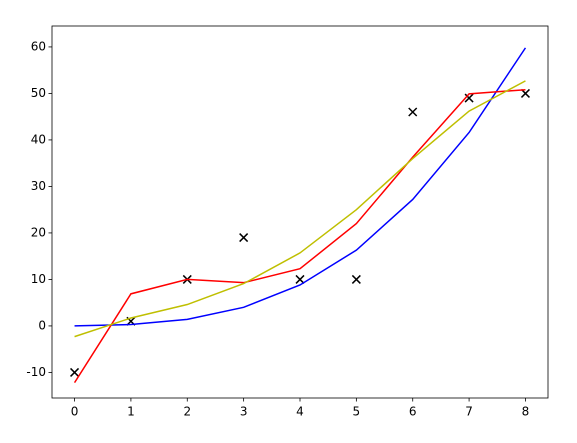 The width and height of the screenshot is (577, 443). Describe the element at coordinates (300, 412) in the screenshot. I see `x-tick-label: 4` at that location.